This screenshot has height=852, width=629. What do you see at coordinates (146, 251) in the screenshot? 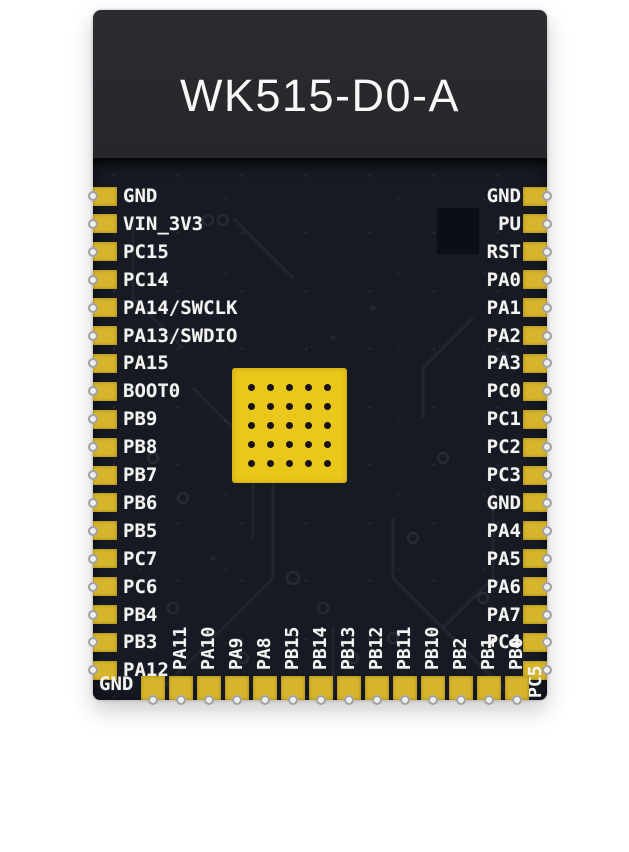
I see `pin-label: PC15` at bounding box center [146, 251].